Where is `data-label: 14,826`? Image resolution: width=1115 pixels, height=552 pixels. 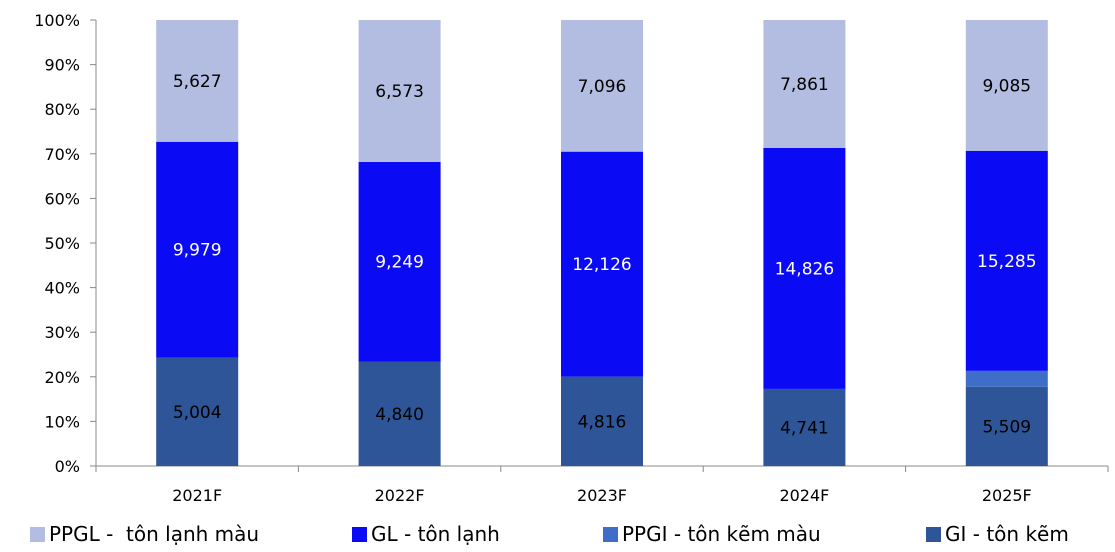 data-label: 14,826 is located at coordinates (804, 269).